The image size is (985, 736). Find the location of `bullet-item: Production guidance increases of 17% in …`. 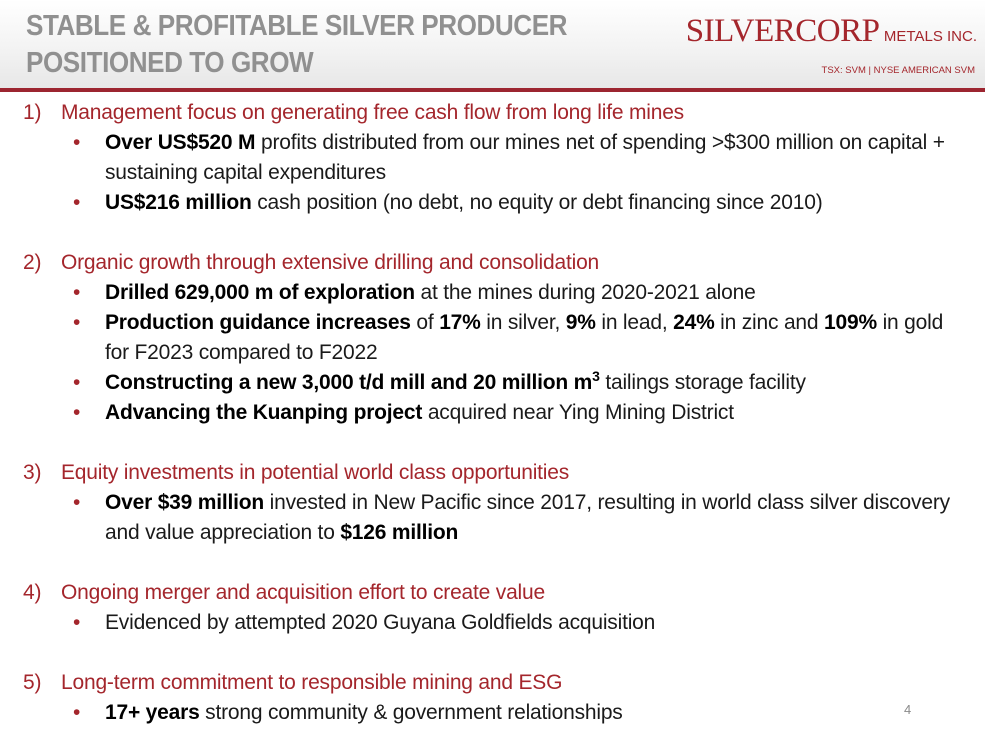

bullet-item: Production guidance increases of 17% in … is located at coordinates (492, 338).